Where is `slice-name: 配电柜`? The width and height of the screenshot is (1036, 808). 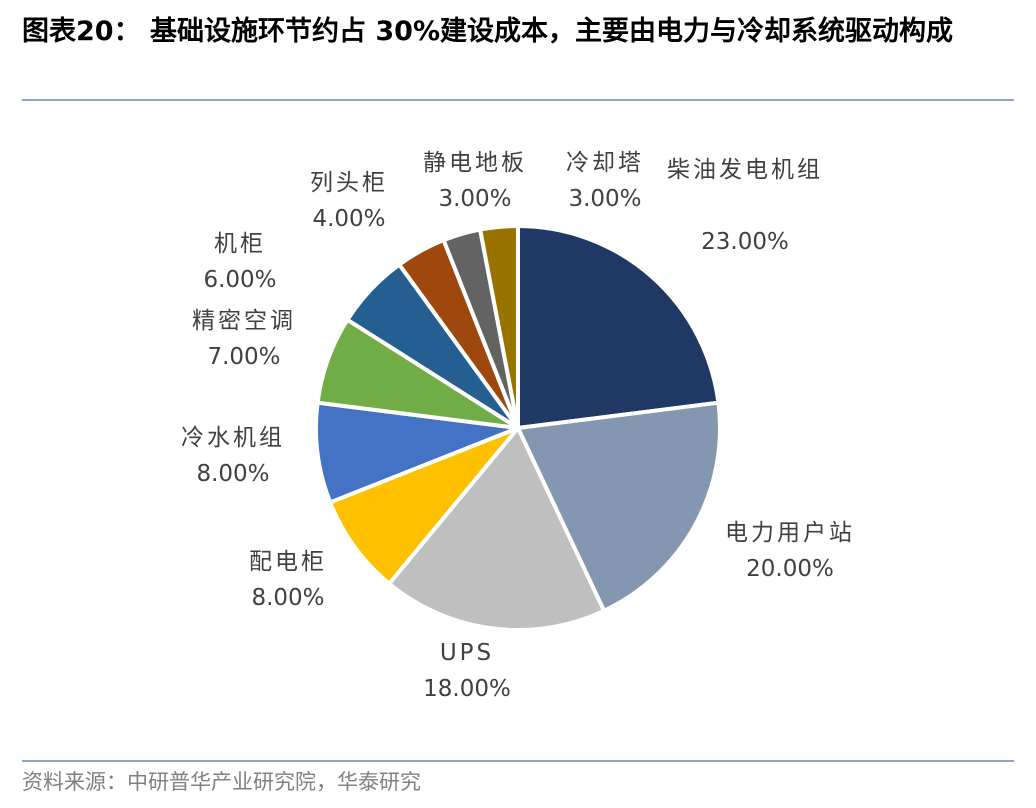
slice-name: 配电柜 is located at coordinates (288, 562).